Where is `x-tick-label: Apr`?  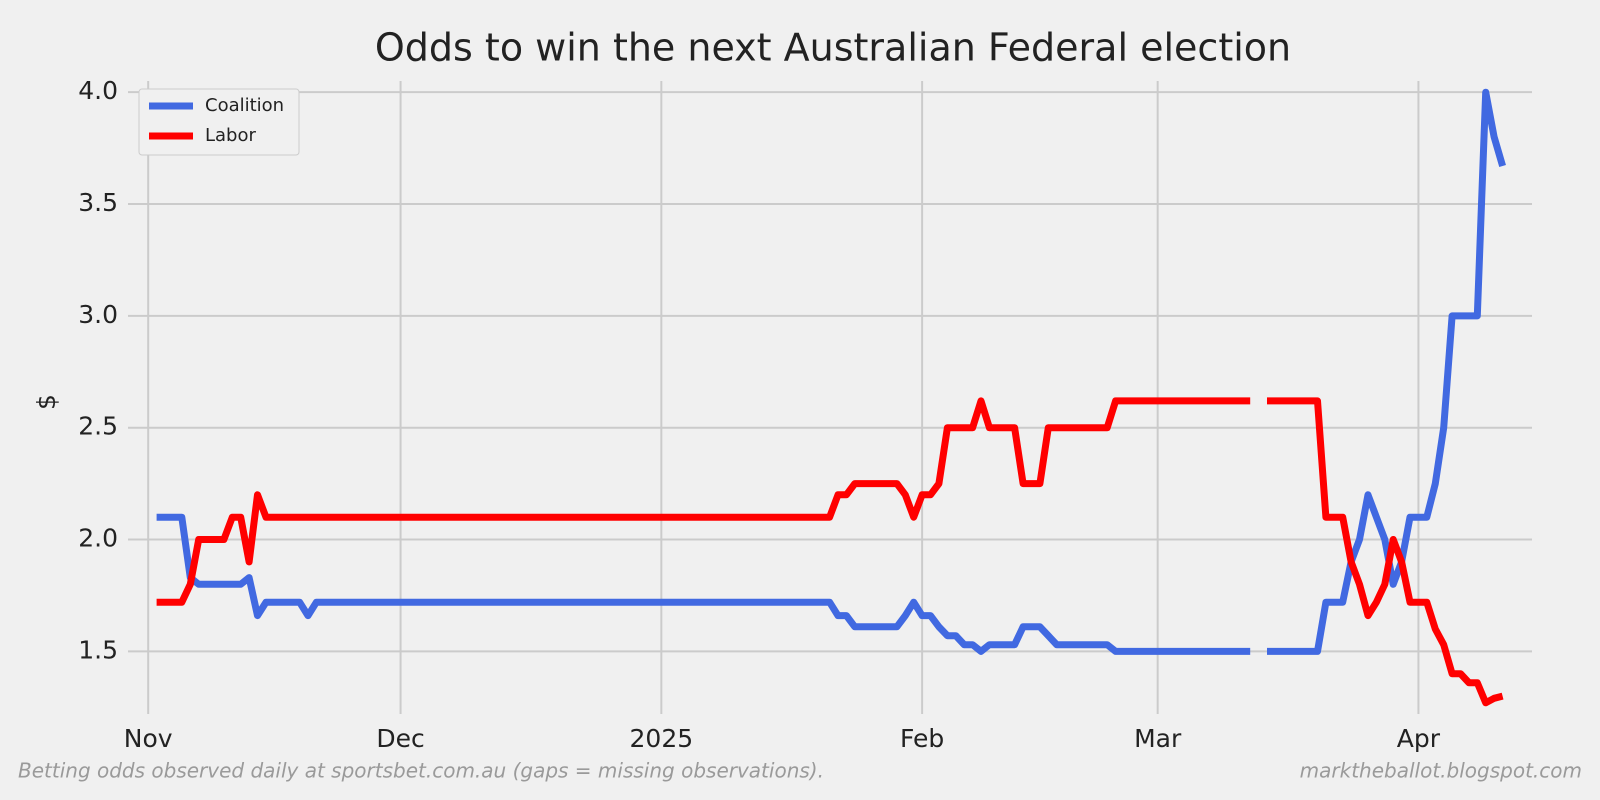 x-tick-label: Apr is located at coordinates (1419, 738).